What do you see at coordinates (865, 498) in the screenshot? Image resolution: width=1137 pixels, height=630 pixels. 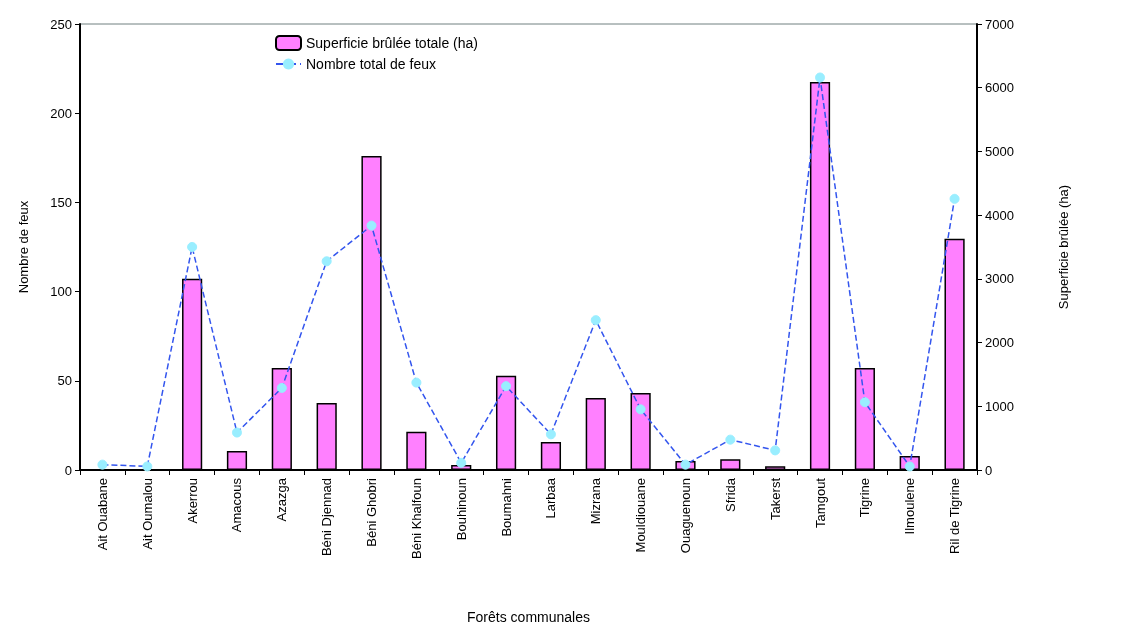 I see `x-tick-label: Tigrine` at bounding box center [865, 498].